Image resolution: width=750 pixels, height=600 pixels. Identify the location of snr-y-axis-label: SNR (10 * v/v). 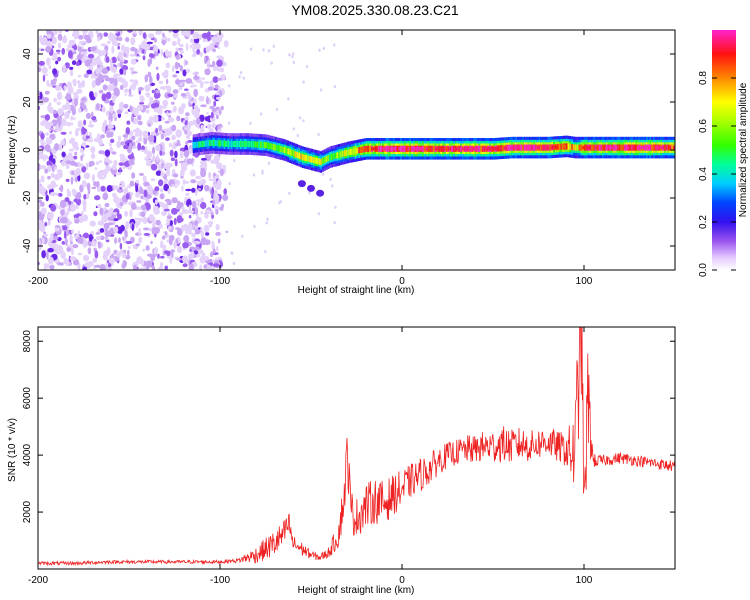
(12, 450).